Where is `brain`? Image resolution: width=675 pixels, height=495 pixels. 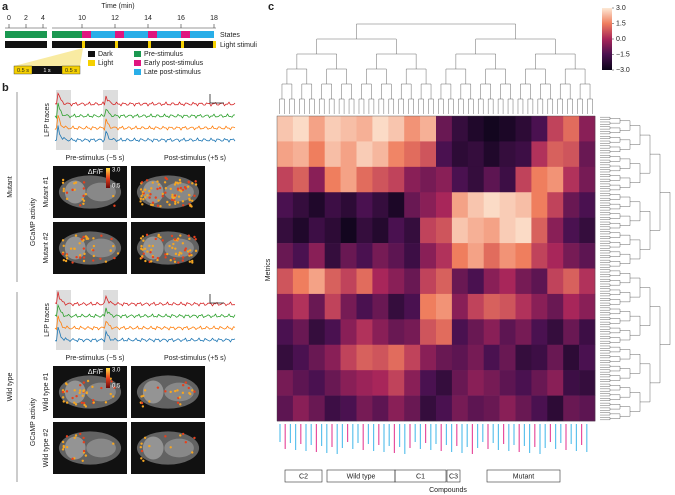
brain is located at coordinates (153, 248).